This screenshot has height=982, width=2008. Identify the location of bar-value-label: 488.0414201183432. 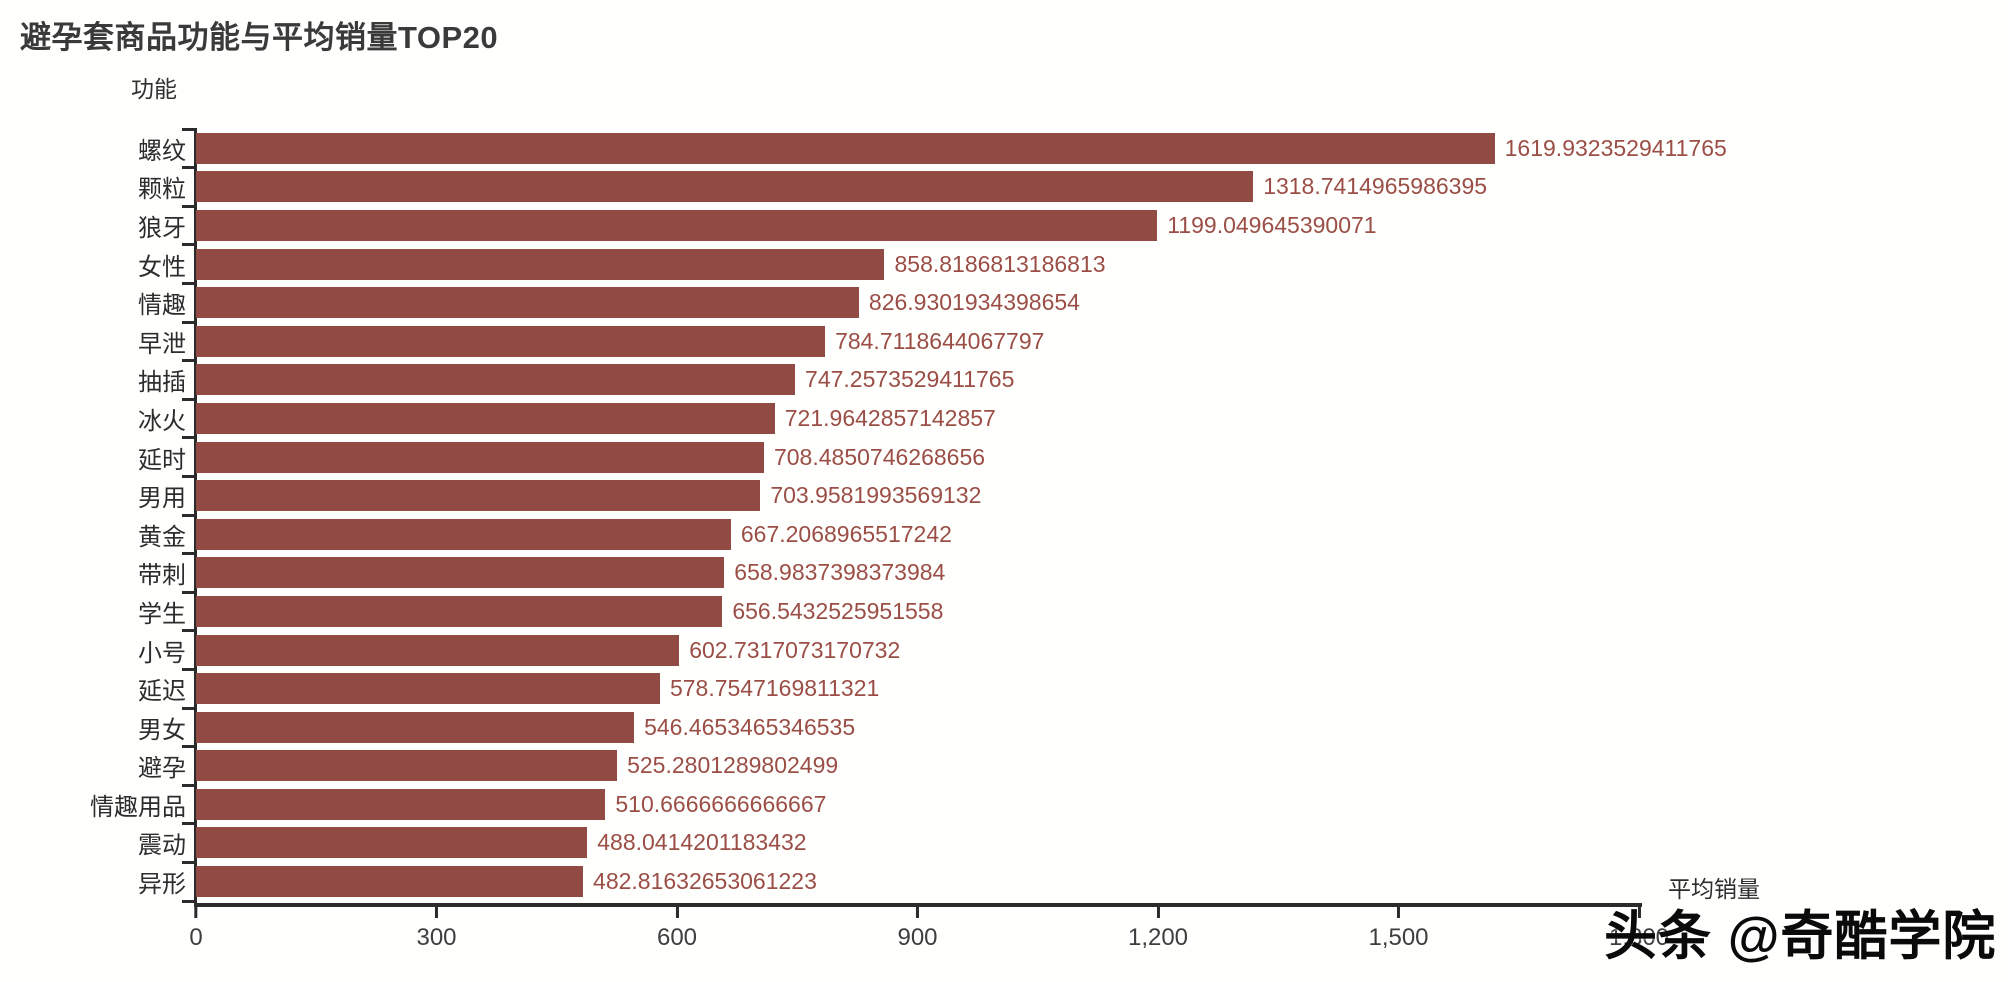
(702, 842).